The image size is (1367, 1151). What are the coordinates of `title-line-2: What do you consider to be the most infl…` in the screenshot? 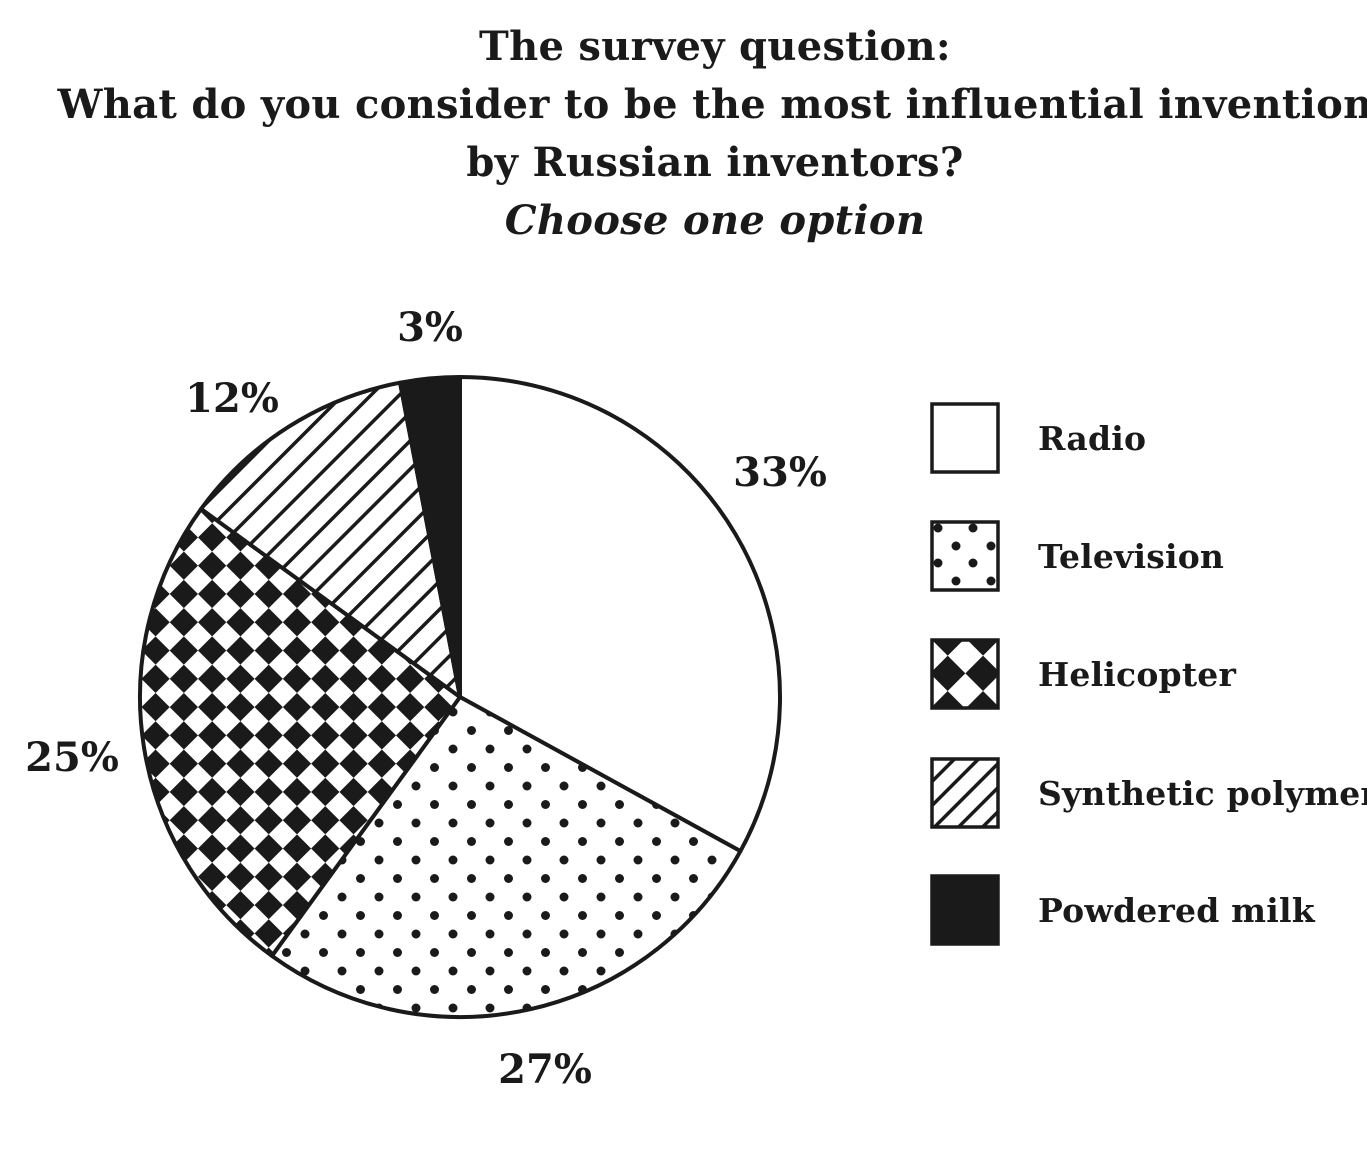 It's located at (712, 104).